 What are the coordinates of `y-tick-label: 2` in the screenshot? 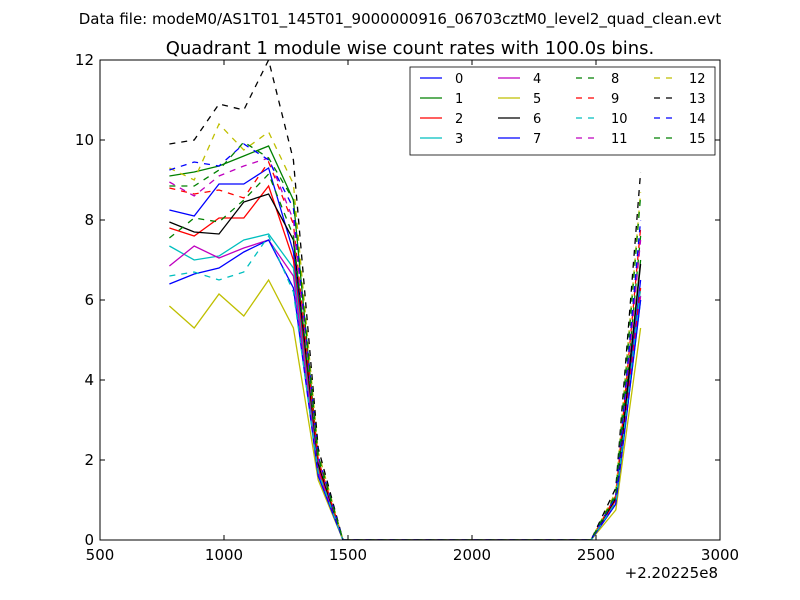 It's located at (89, 460).